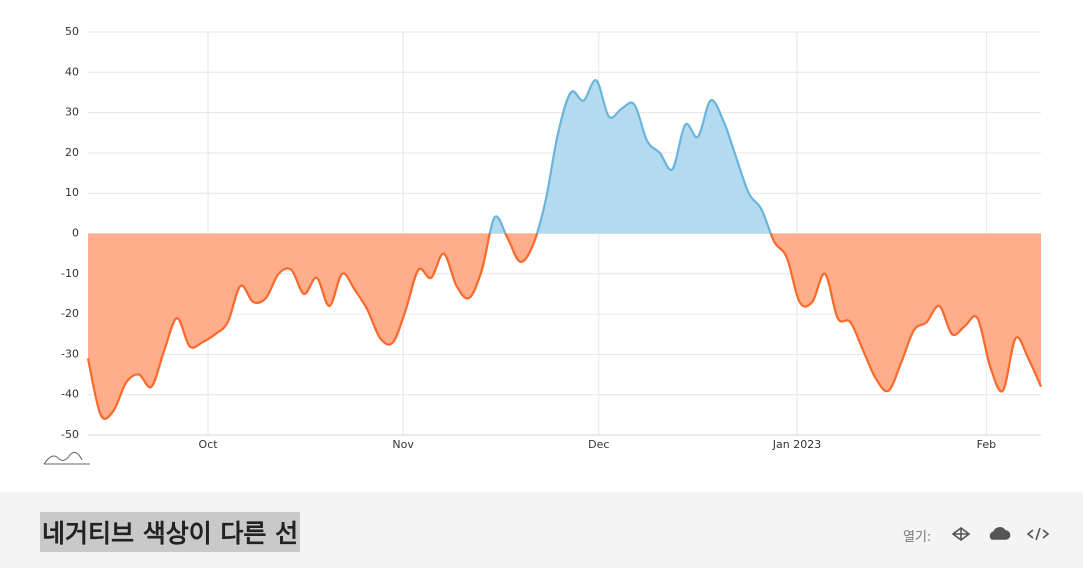 The width and height of the screenshot is (1083, 568). Describe the element at coordinates (72, 112) in the screenshot. I see `y-tick-label: 30` at that location.